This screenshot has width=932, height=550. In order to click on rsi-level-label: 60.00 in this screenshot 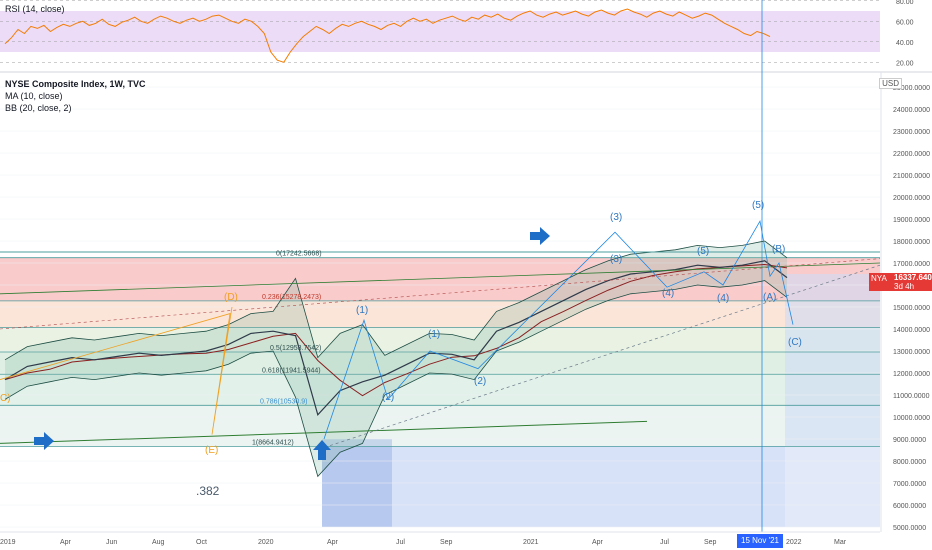, I will do `click(905, 22)`.